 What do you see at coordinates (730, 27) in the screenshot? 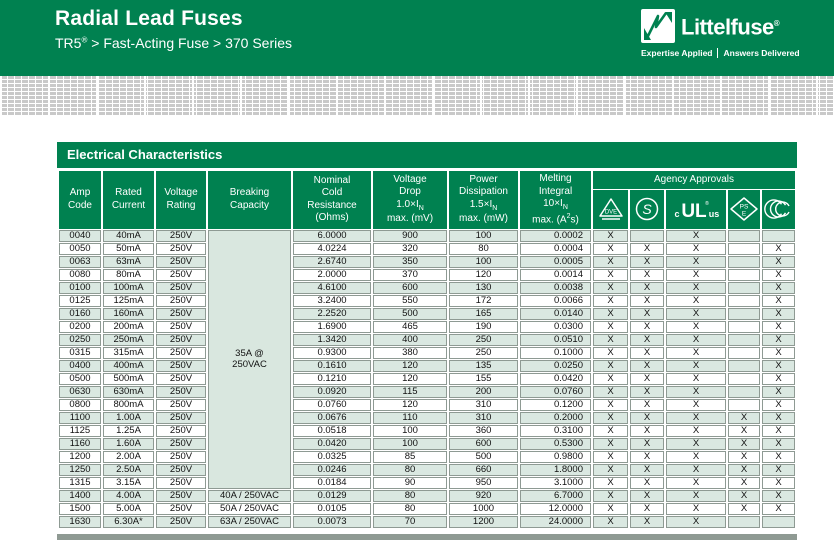
I see `brand-name: Littelfuse®` at bounding box center [730, 27].